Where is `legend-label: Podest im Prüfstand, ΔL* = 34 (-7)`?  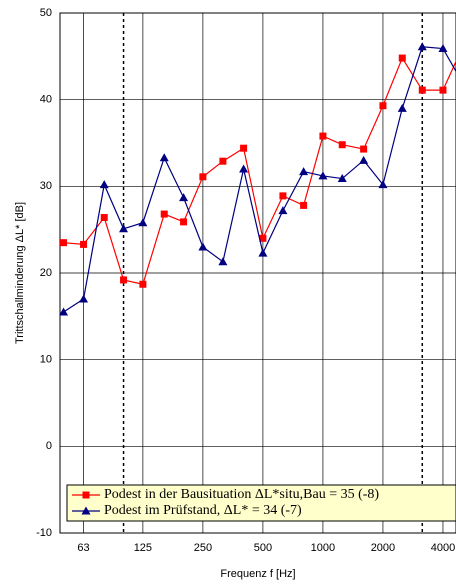 legend-label: Podest im Prüfstand, ΔL* = 34 (-7) is located at coordinates (203, 510).